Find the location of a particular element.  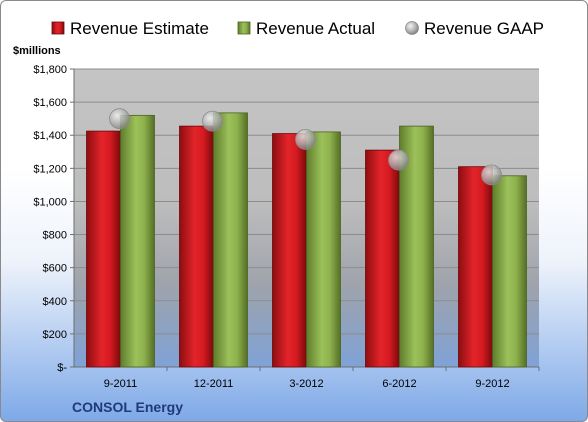

x-axis-ticks: 9-2011 12-2011 3-2012 6-2012 9-2012 is located at coordinates (322, 378).